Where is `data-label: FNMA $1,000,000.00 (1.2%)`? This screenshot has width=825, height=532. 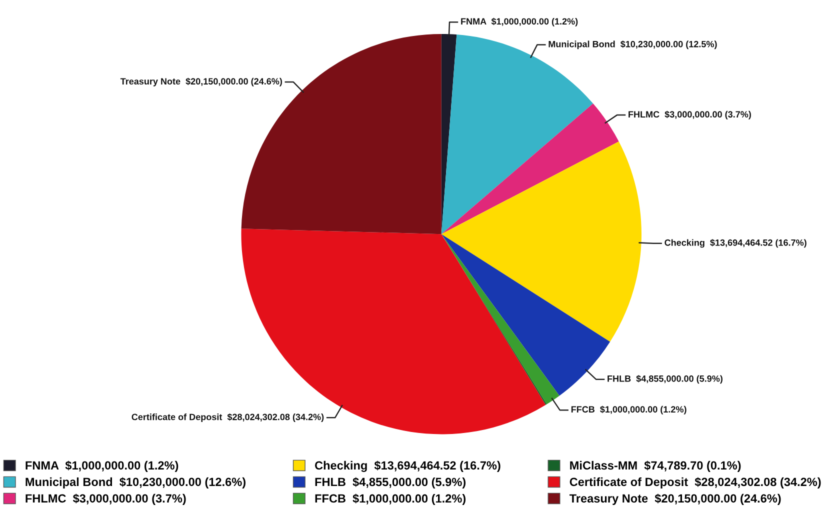
data-label: FNMA $1,000,000.00 (1.2%) is located at coordinates (519, 22).